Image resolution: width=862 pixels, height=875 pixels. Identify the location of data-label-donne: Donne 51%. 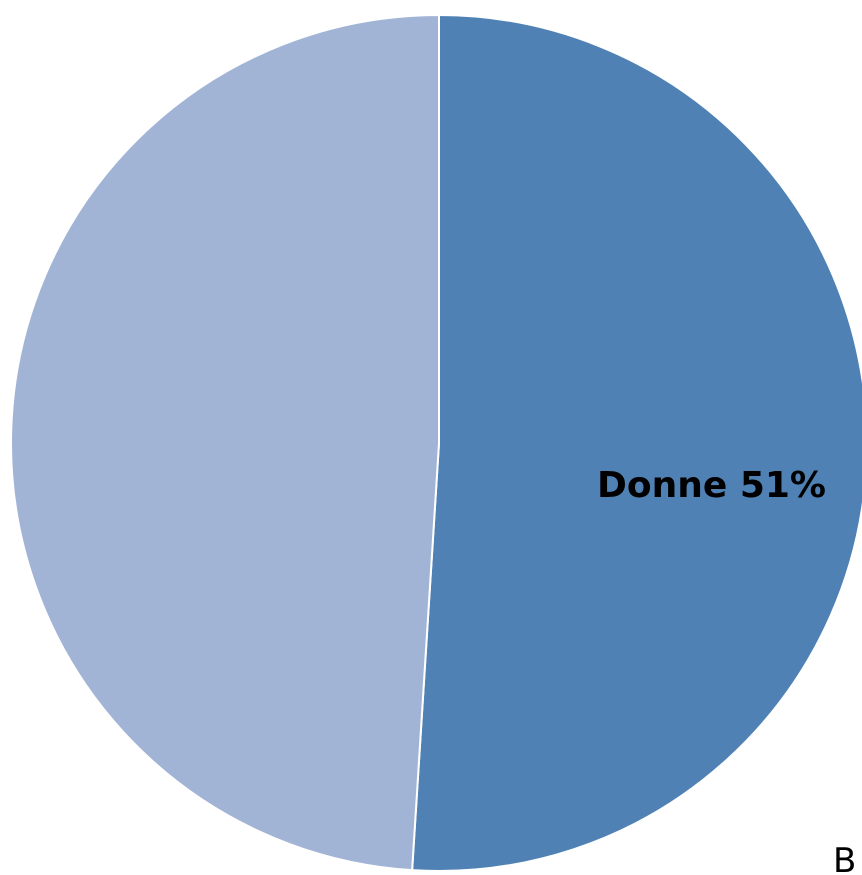
(711, 485).